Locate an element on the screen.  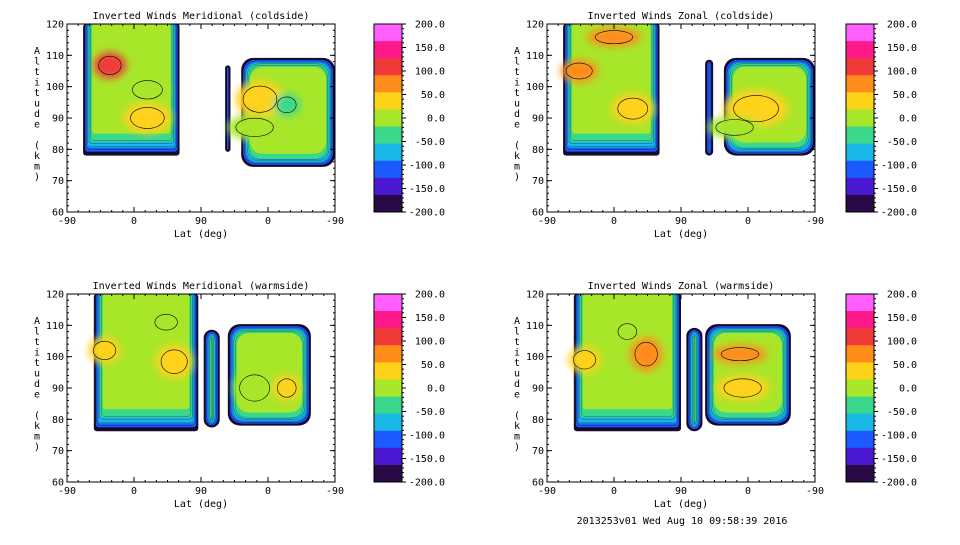
colorbar-tick-label: -100.0 is located at coordinates (899, 436).